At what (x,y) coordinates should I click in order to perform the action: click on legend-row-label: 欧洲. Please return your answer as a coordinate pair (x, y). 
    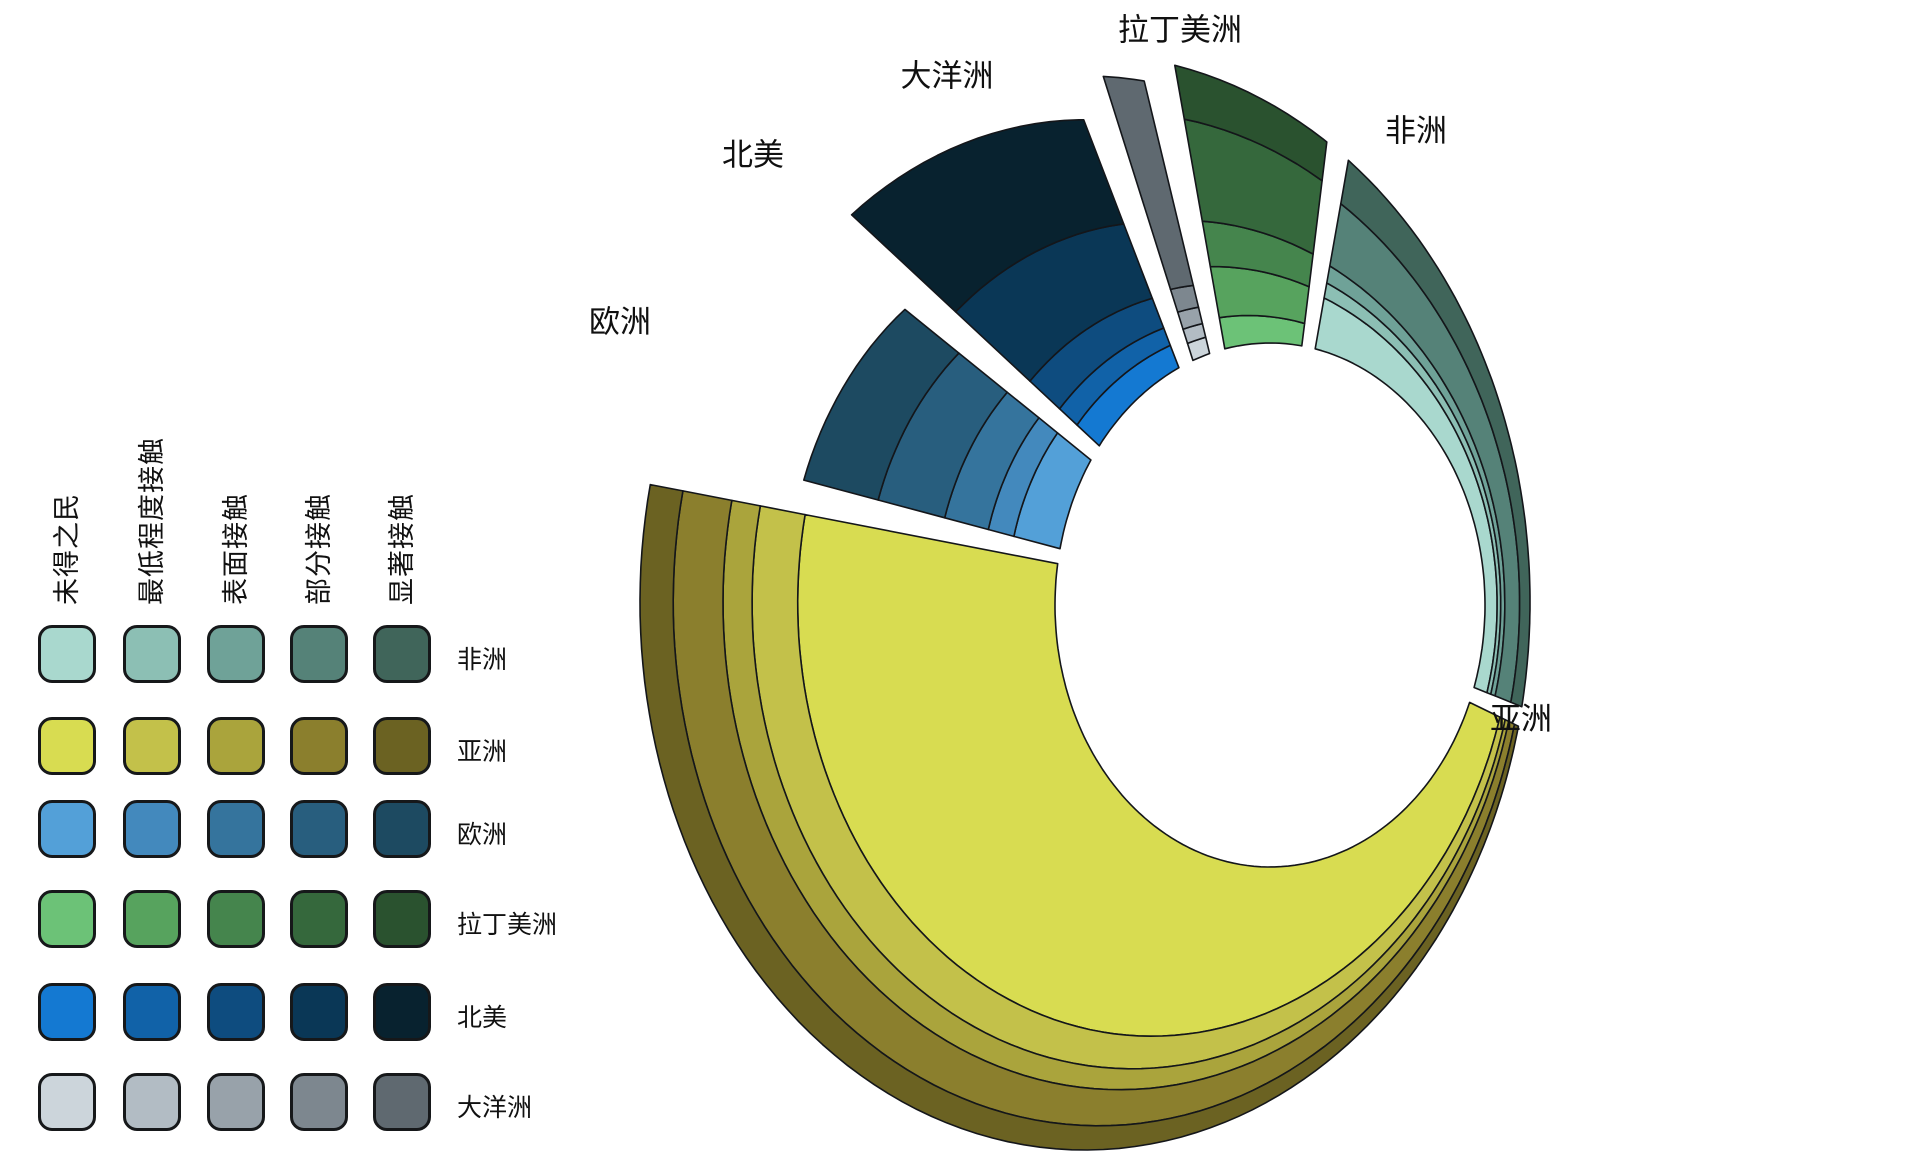
    Looking at the image, I should click on (482, 835).